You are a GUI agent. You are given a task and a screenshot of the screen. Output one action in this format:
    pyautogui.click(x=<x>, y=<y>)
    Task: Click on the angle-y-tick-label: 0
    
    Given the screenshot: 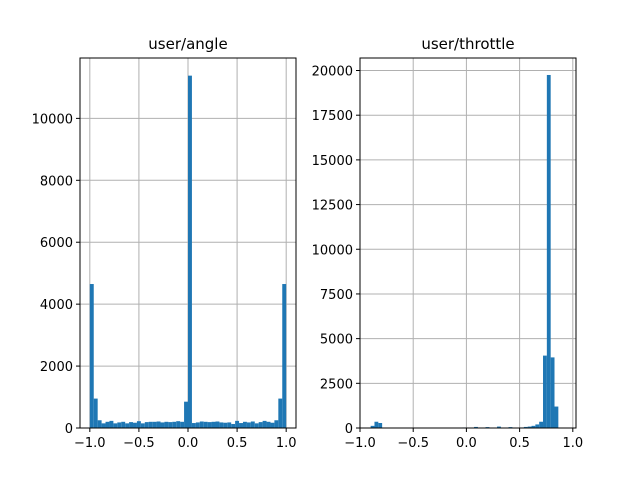 What is the action you would take?
    pyautogui.click(x=69, y=429)
    